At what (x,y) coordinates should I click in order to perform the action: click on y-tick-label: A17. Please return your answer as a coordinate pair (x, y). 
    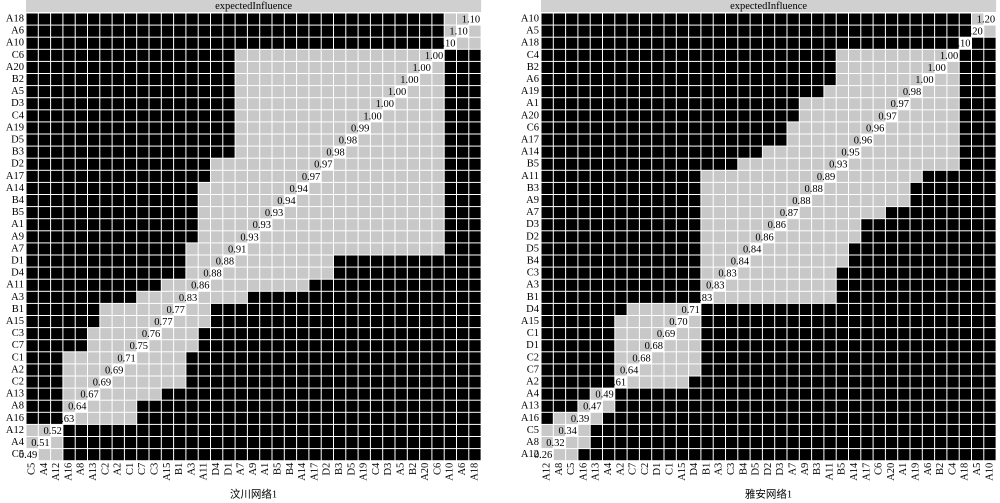
    Looking at the image, I should click on (15, 176).